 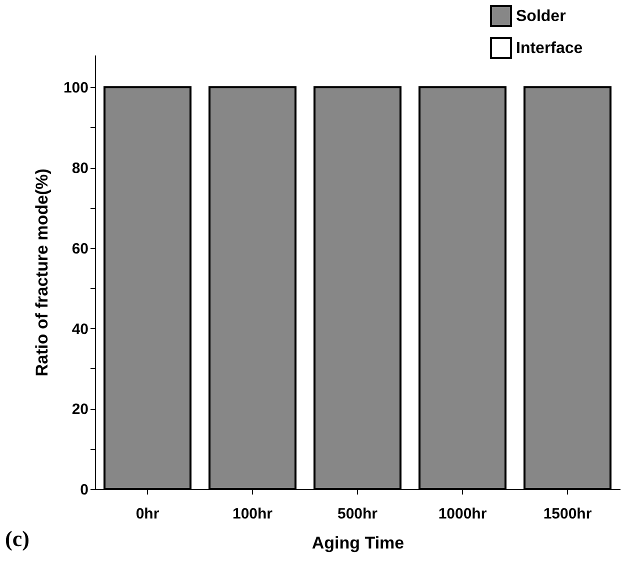 What do you see at coordinates (80, 169) in the screenshot?
I see `y-tick-label: 80` at bounding box center [80, 169].